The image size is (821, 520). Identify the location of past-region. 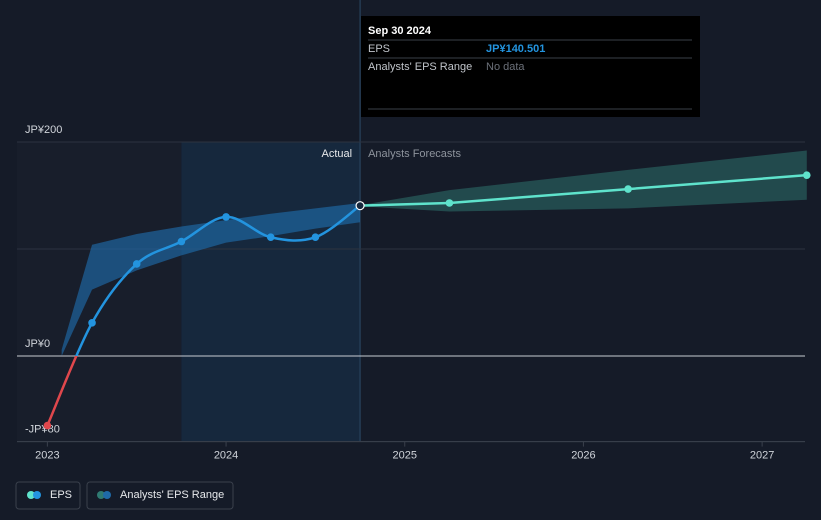
(99, 292).